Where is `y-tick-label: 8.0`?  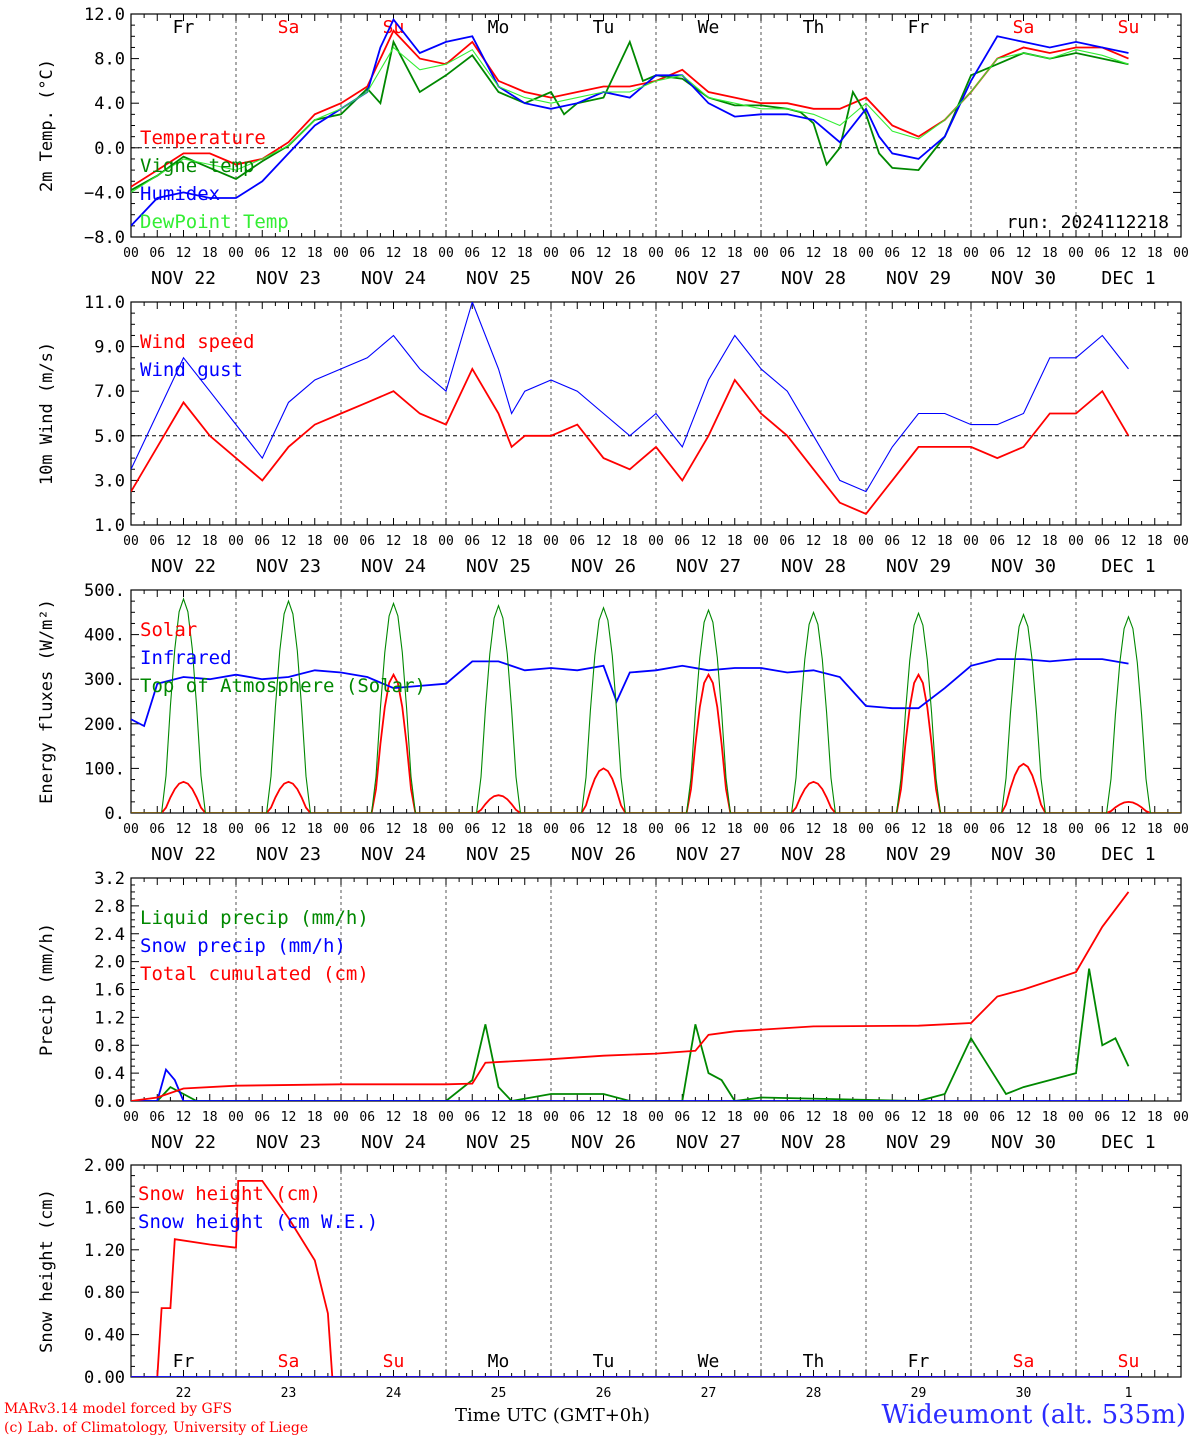 y-tick-label: 8.0 is located at coordinates (109, 60).